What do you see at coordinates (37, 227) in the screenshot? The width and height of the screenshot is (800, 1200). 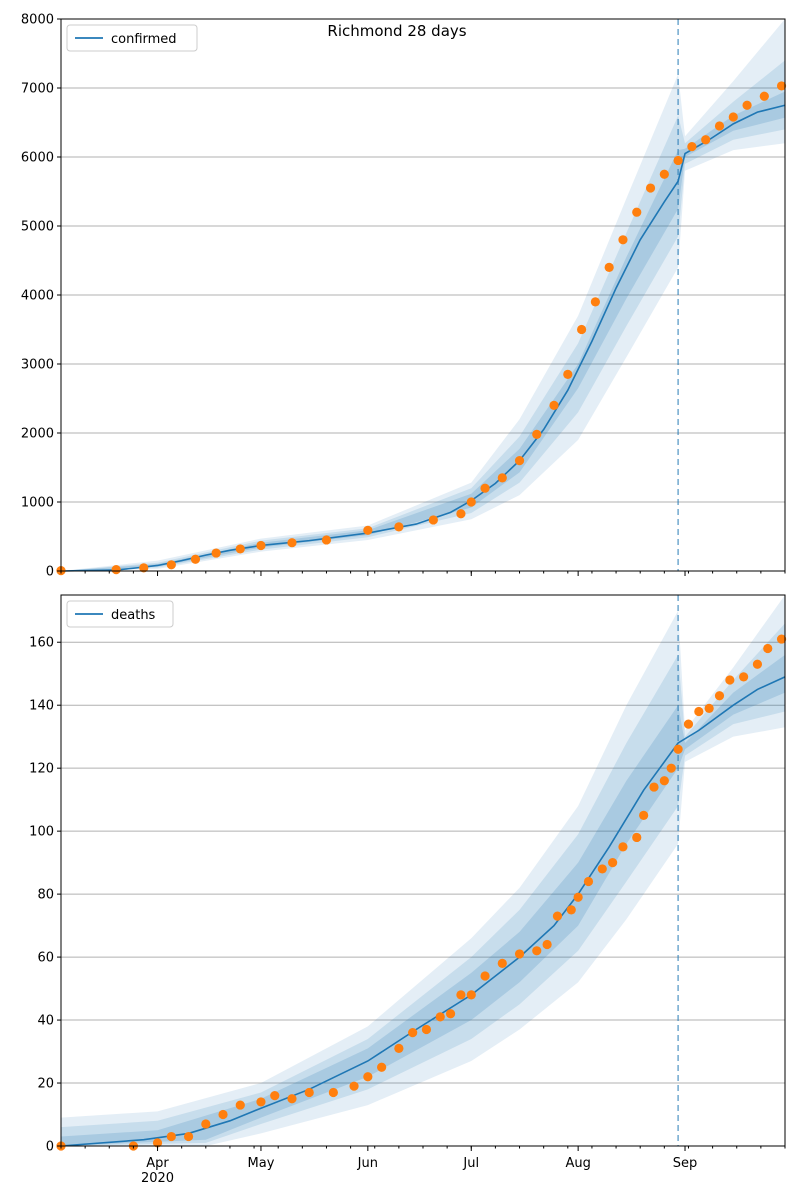 I see `y-tick-label: 5000` at bounding box center [37, 227].